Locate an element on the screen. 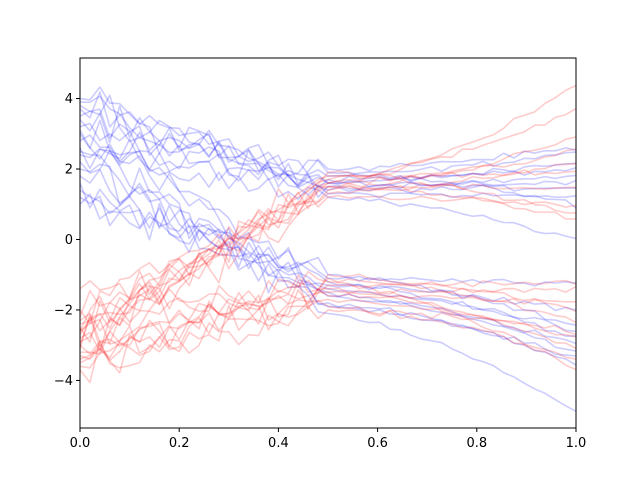 Image resolution: width=640 pixels, height=480 pixels. y-tick-label: −2 is located at coordinates (63, 310).